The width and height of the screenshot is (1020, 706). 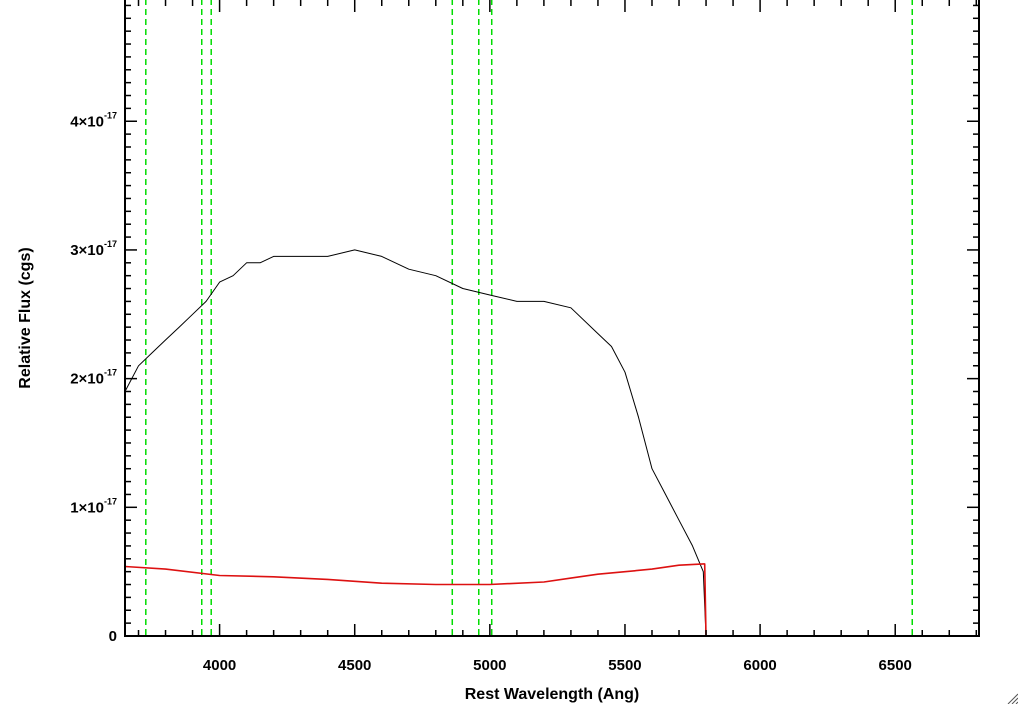 I want to click on y-tick-label: 1×10⁻¹⁷, so click(x=93, y=506).